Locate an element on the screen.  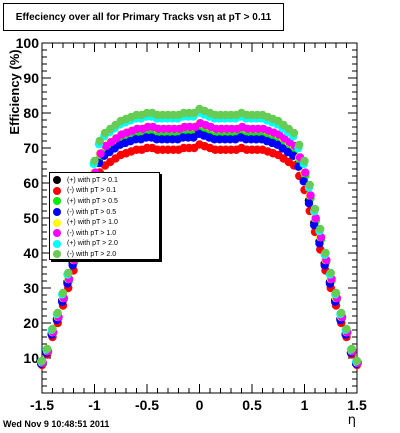
legend-entry: (+) with pT > 1.0 is located at coordinates (106, 222).